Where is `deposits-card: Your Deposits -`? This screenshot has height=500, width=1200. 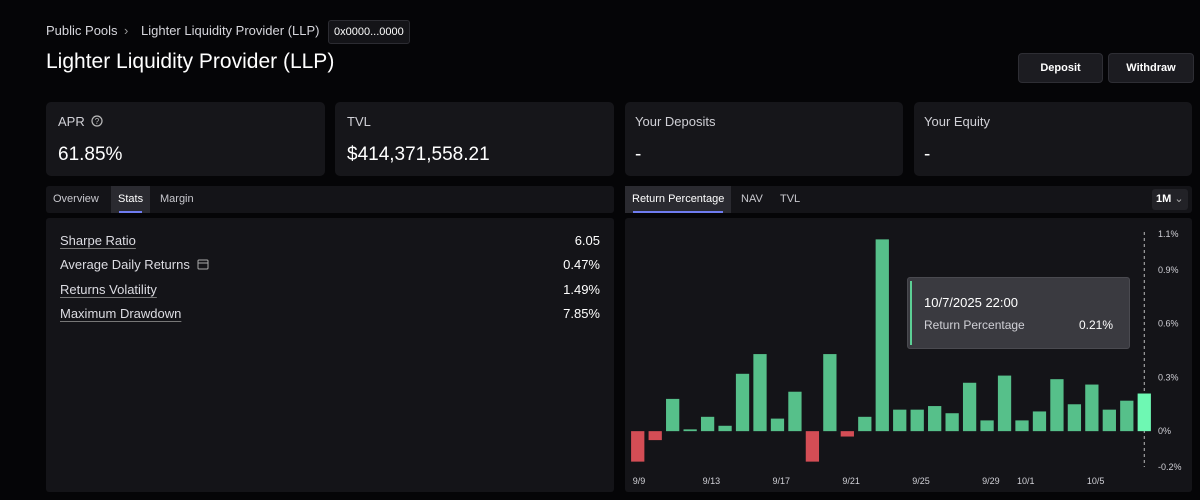
deposits-card: Your Deposits - is located at coordinates (764, 139).